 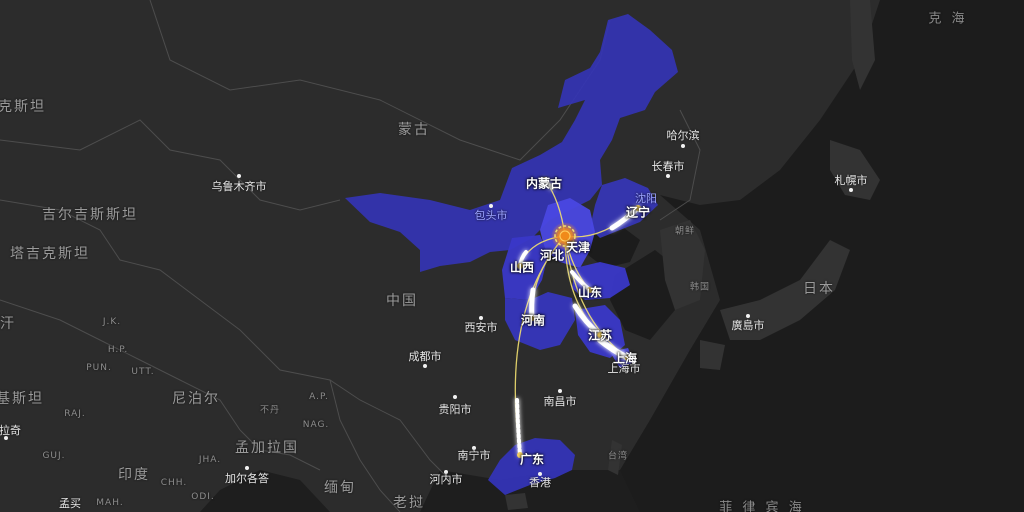 I want to click on label-jk: J.K., so click(x=112, y=322).